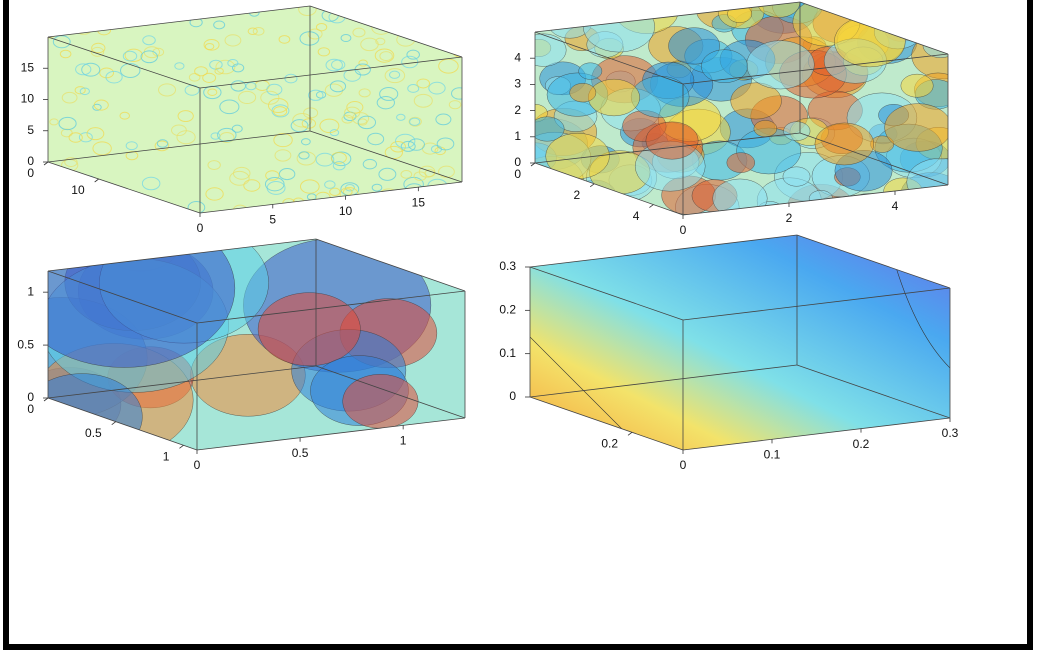  I want to click on x-tick-label: 0, so click(683, 465).